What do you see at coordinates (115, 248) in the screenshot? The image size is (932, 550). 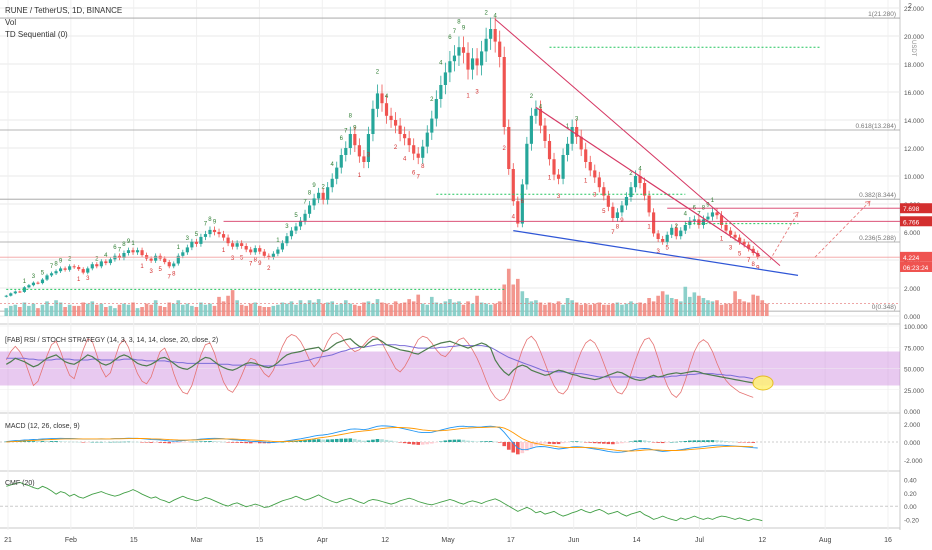 I see `td-count: 6` at bounding box center [115, 248].